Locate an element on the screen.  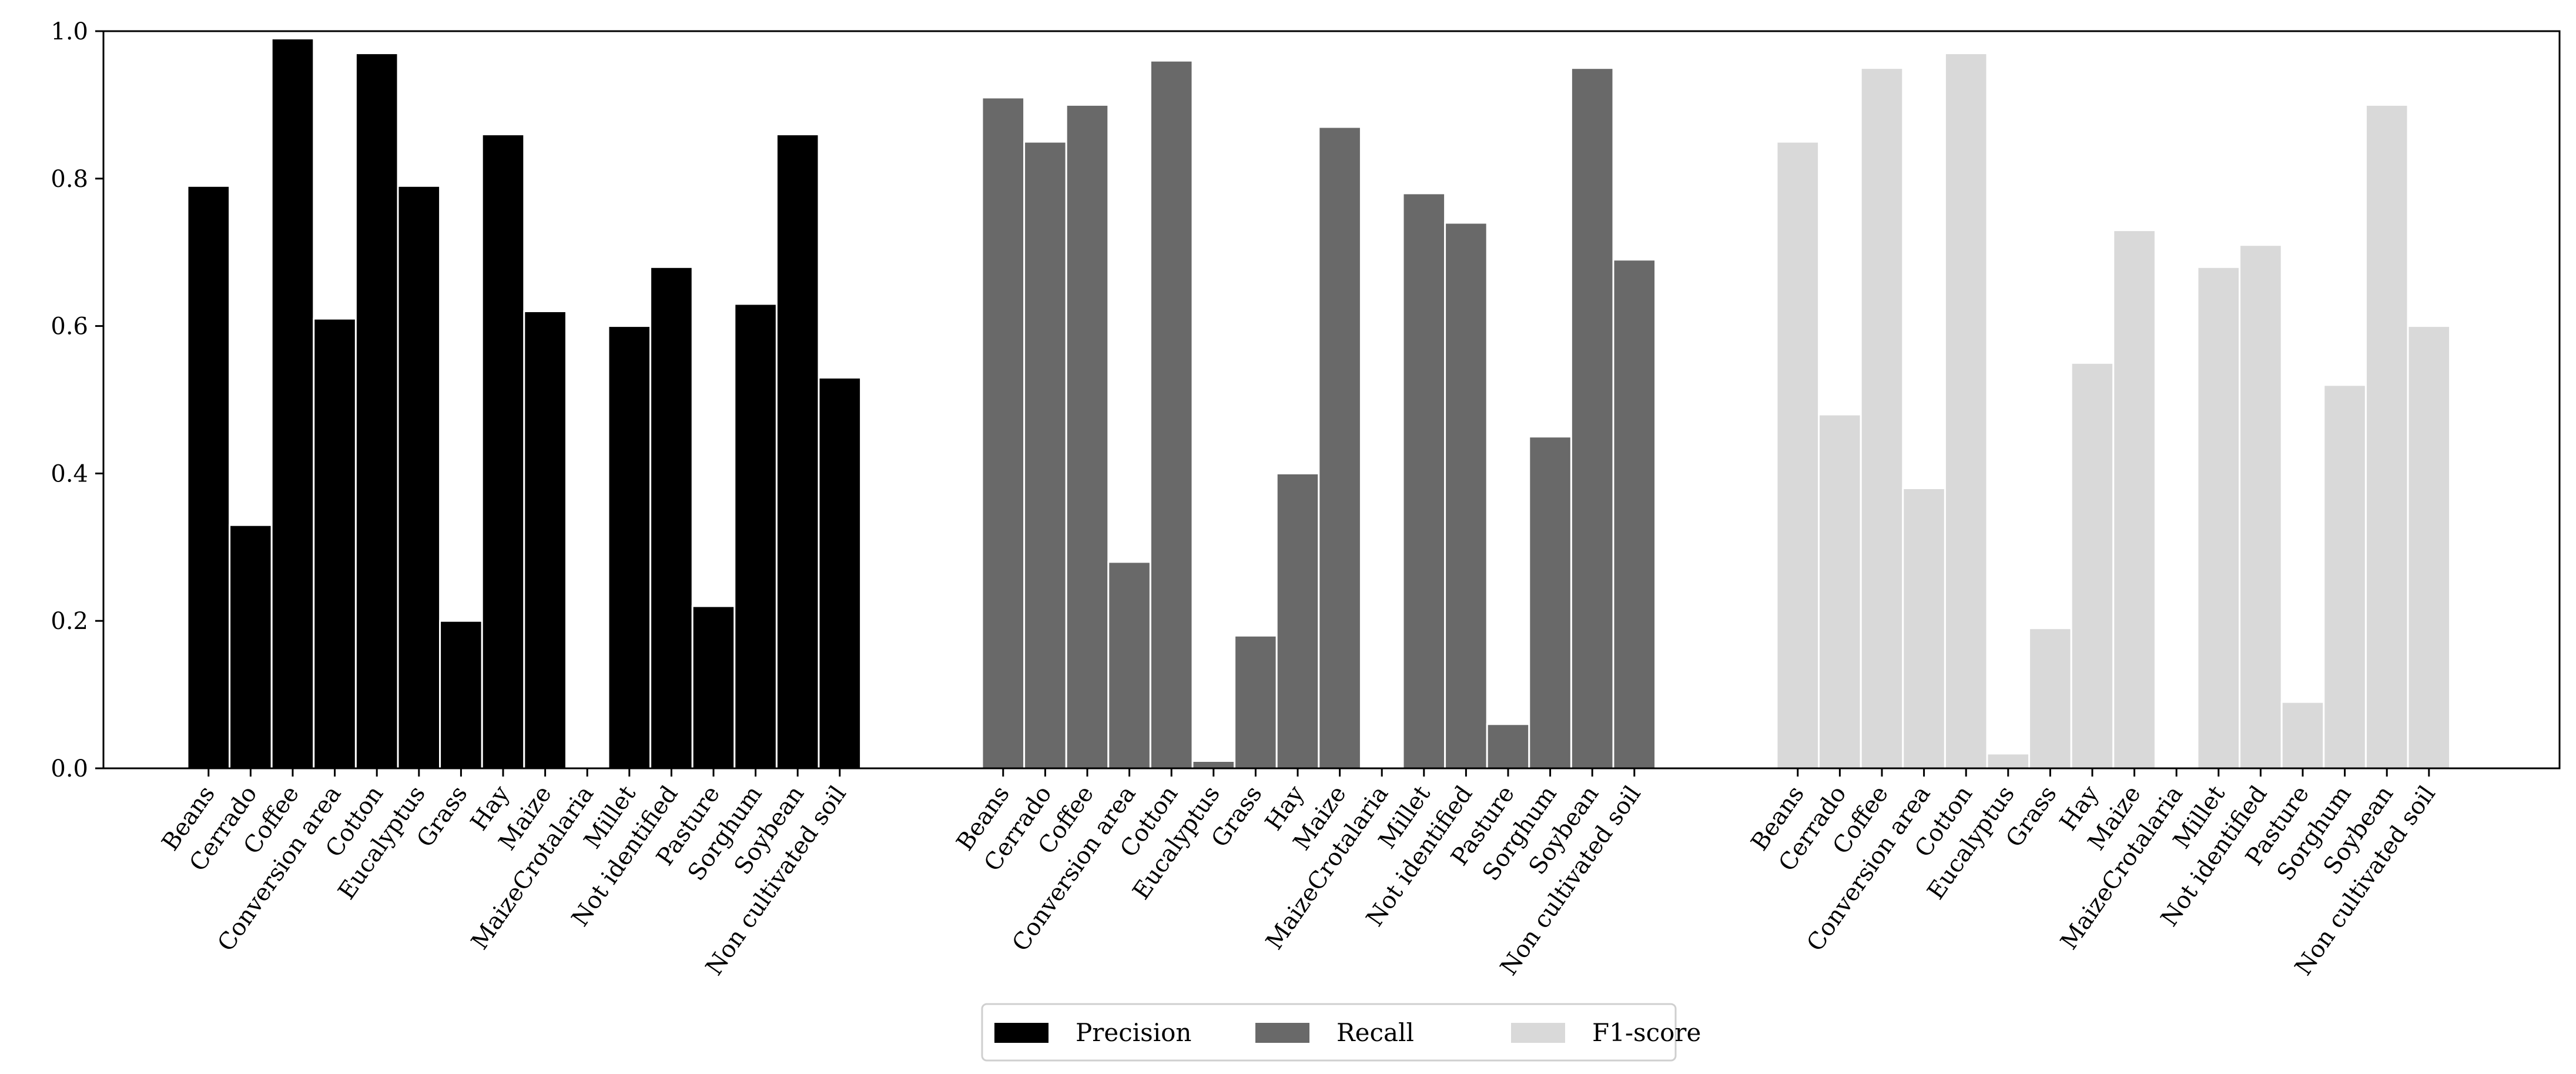
legend-label-recall: Recall is located at coordinates (1375, 1032).